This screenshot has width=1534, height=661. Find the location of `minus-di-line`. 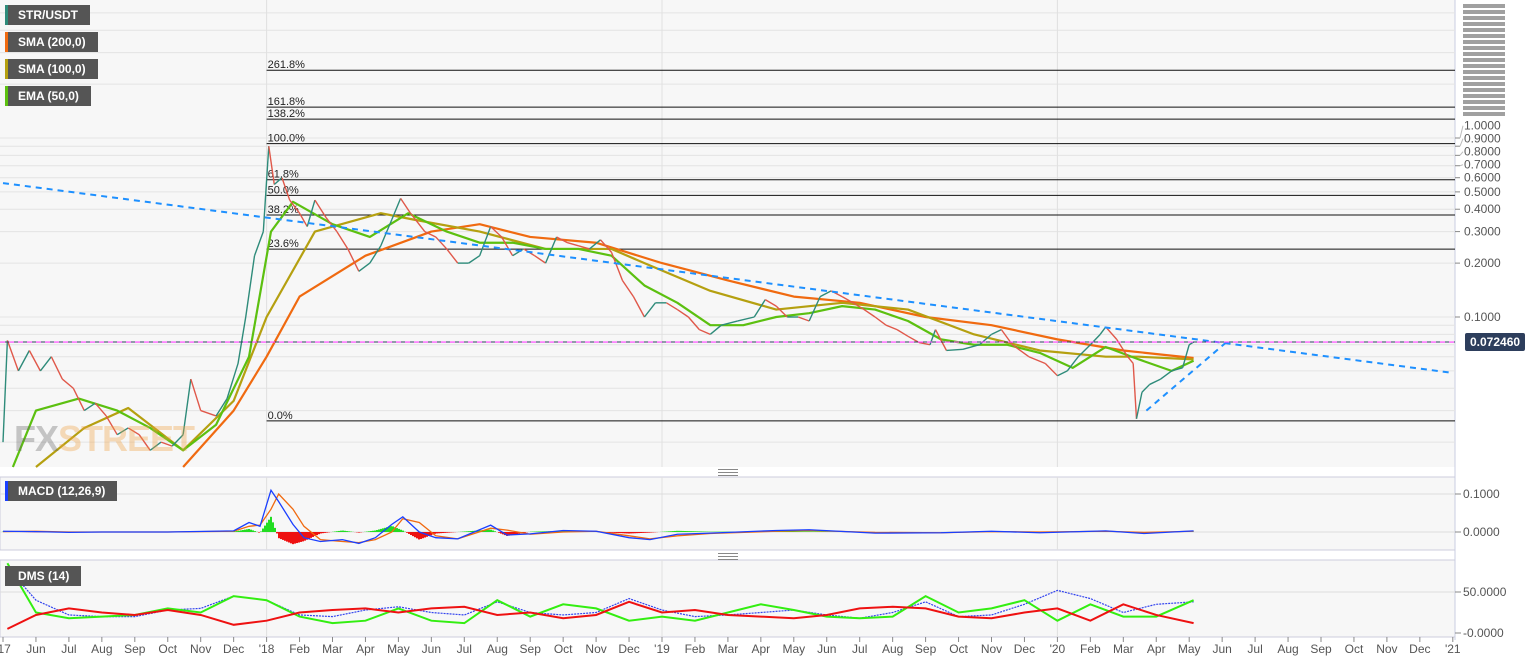

minus-di-line is located at coordinates (600, 615).